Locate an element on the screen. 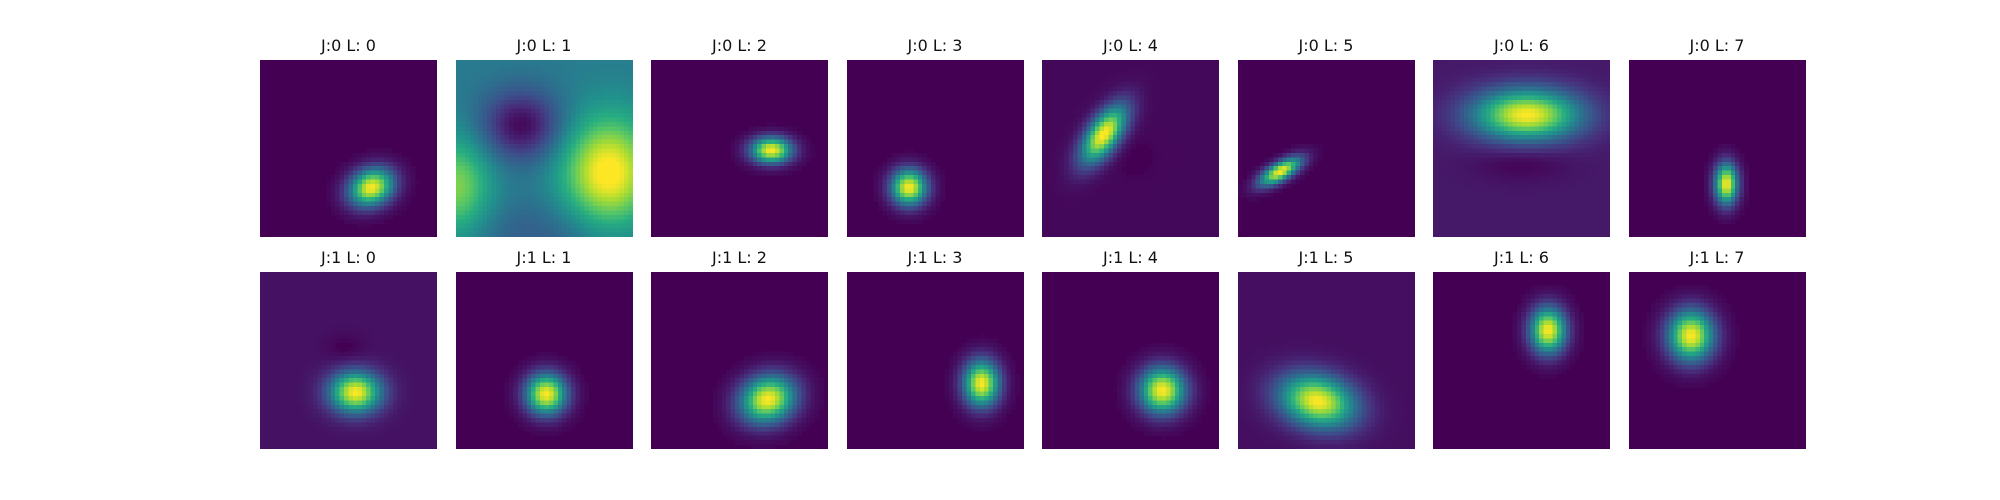 This screenshot has height=500, width=2000. heatmap-background is located at coordinates (1326, 148).